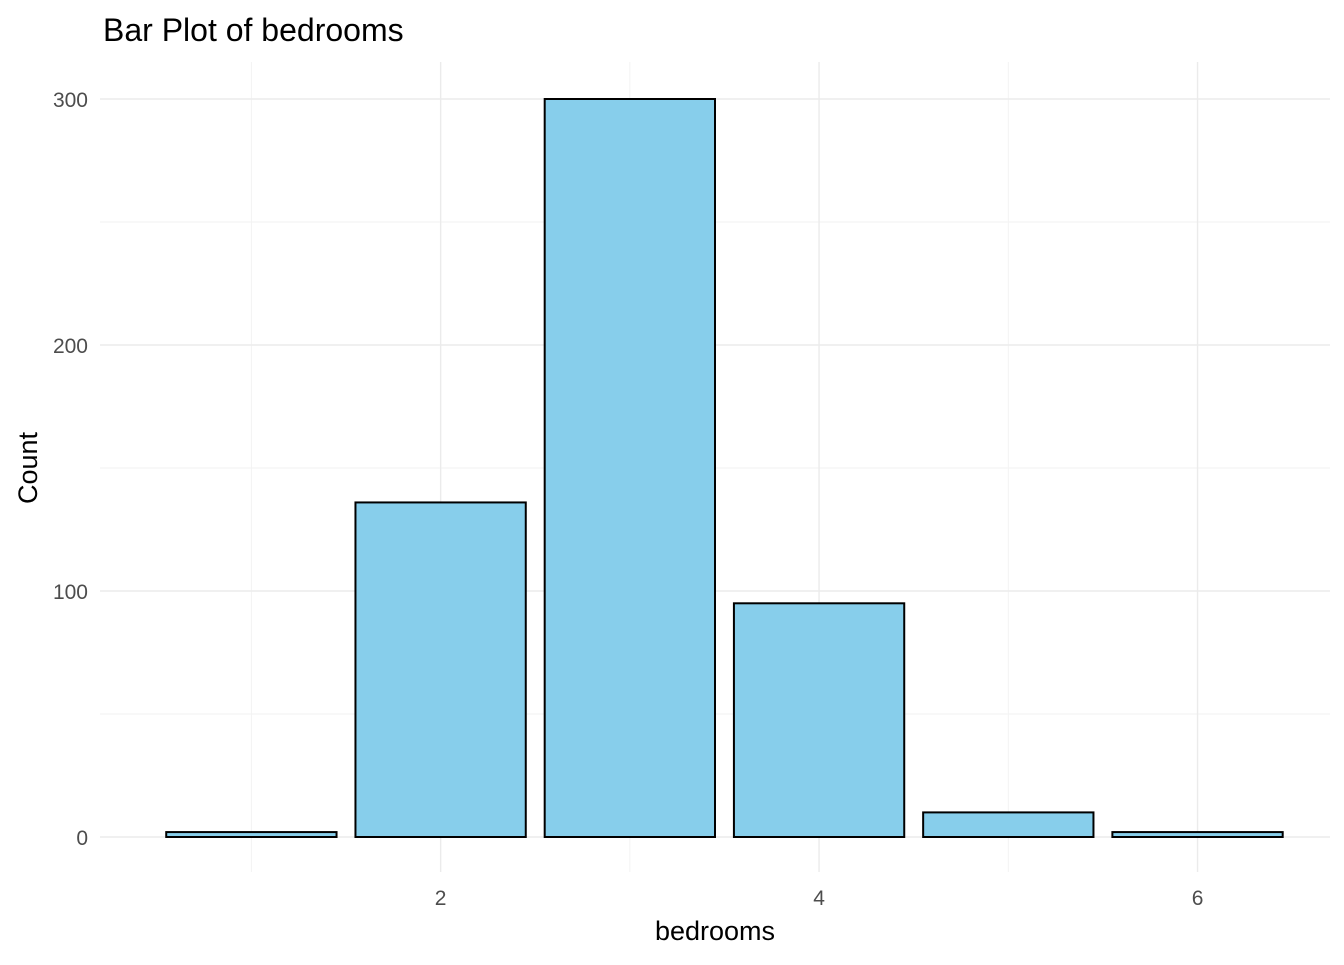  What do you see at coordinates (28, 467) in the screenshot?
I see `y-axis-title: Count` at bounding box center [28, 467].